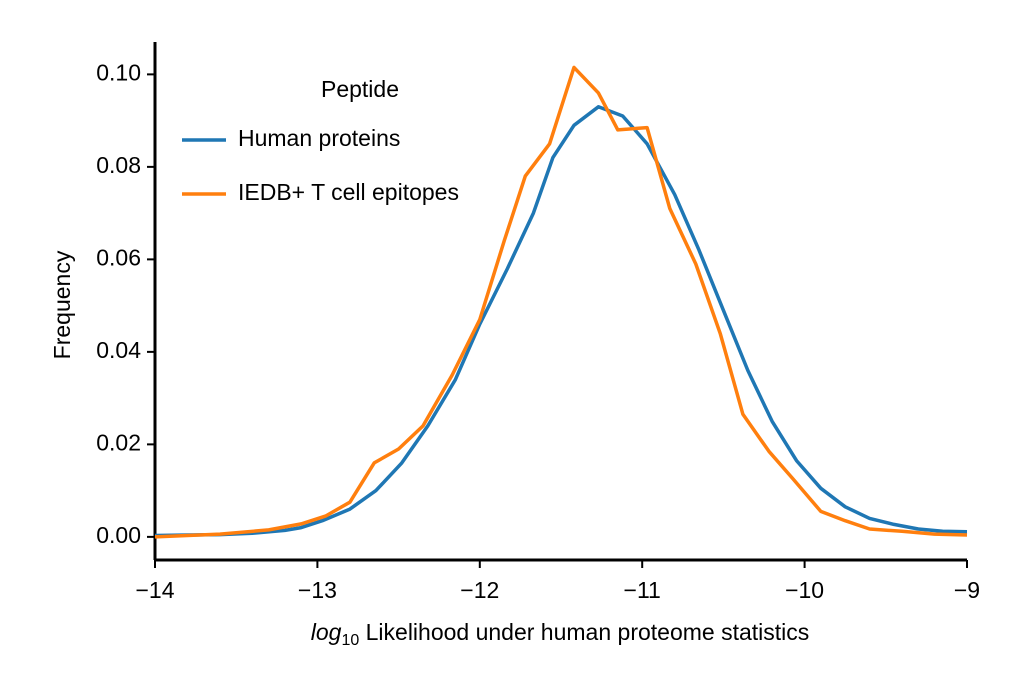 This screenshot has height=690, width=1026. I want to click on legend-label: IEDB+ T cell epitopes, so click(348, 192).